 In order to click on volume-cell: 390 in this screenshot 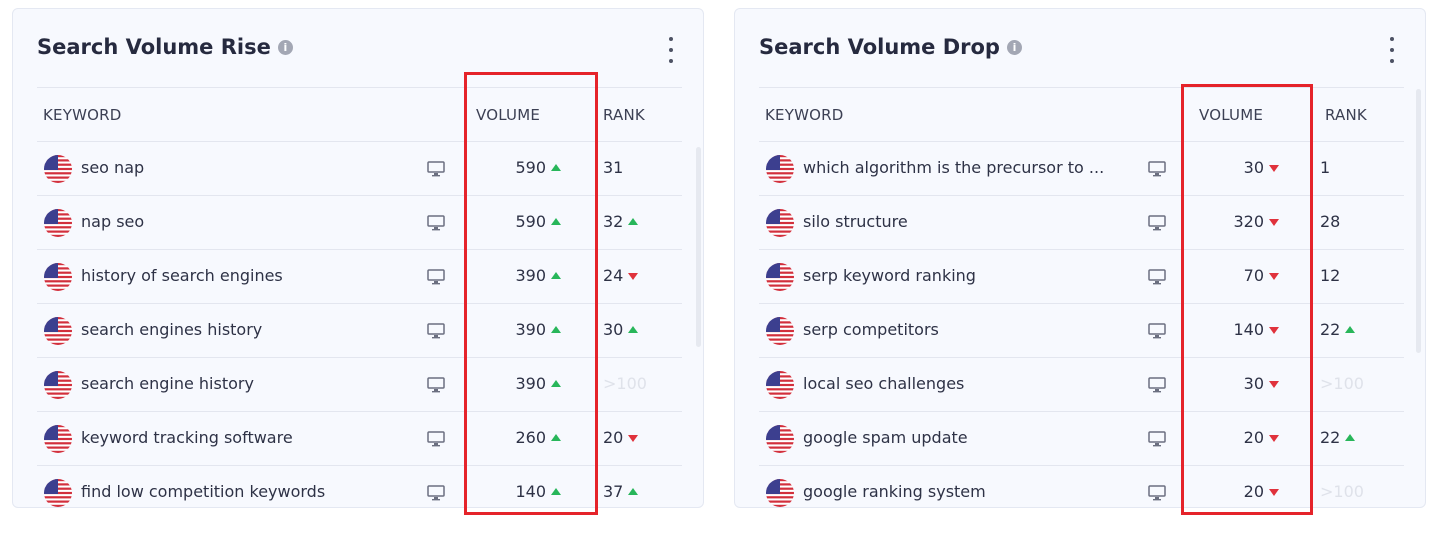, I will do `click(516, 275)`.